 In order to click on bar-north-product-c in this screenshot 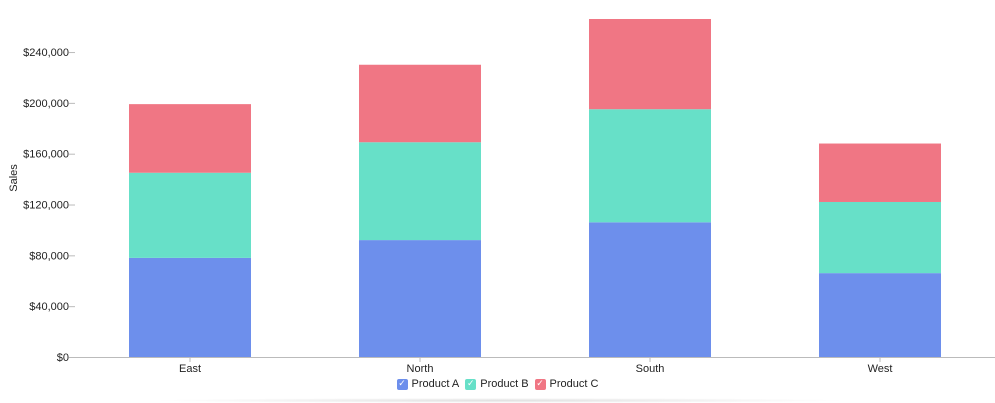, I will do `click(420, 103)`.